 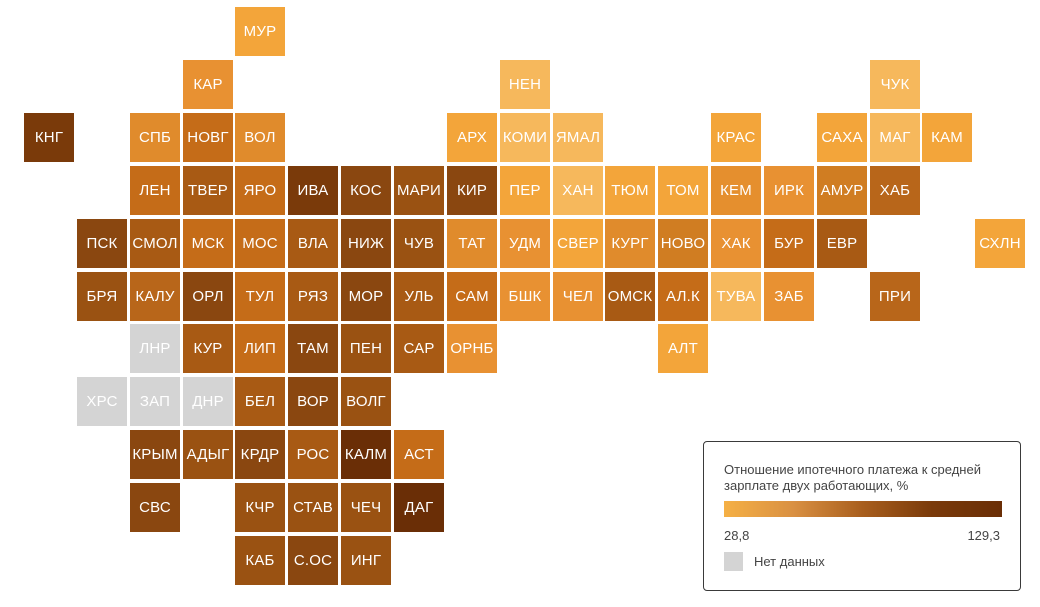 What do you see at coordinates (842, 243) in the screenshot?
I see `region-tile: ЕВР` at bounding box center [842, 243].